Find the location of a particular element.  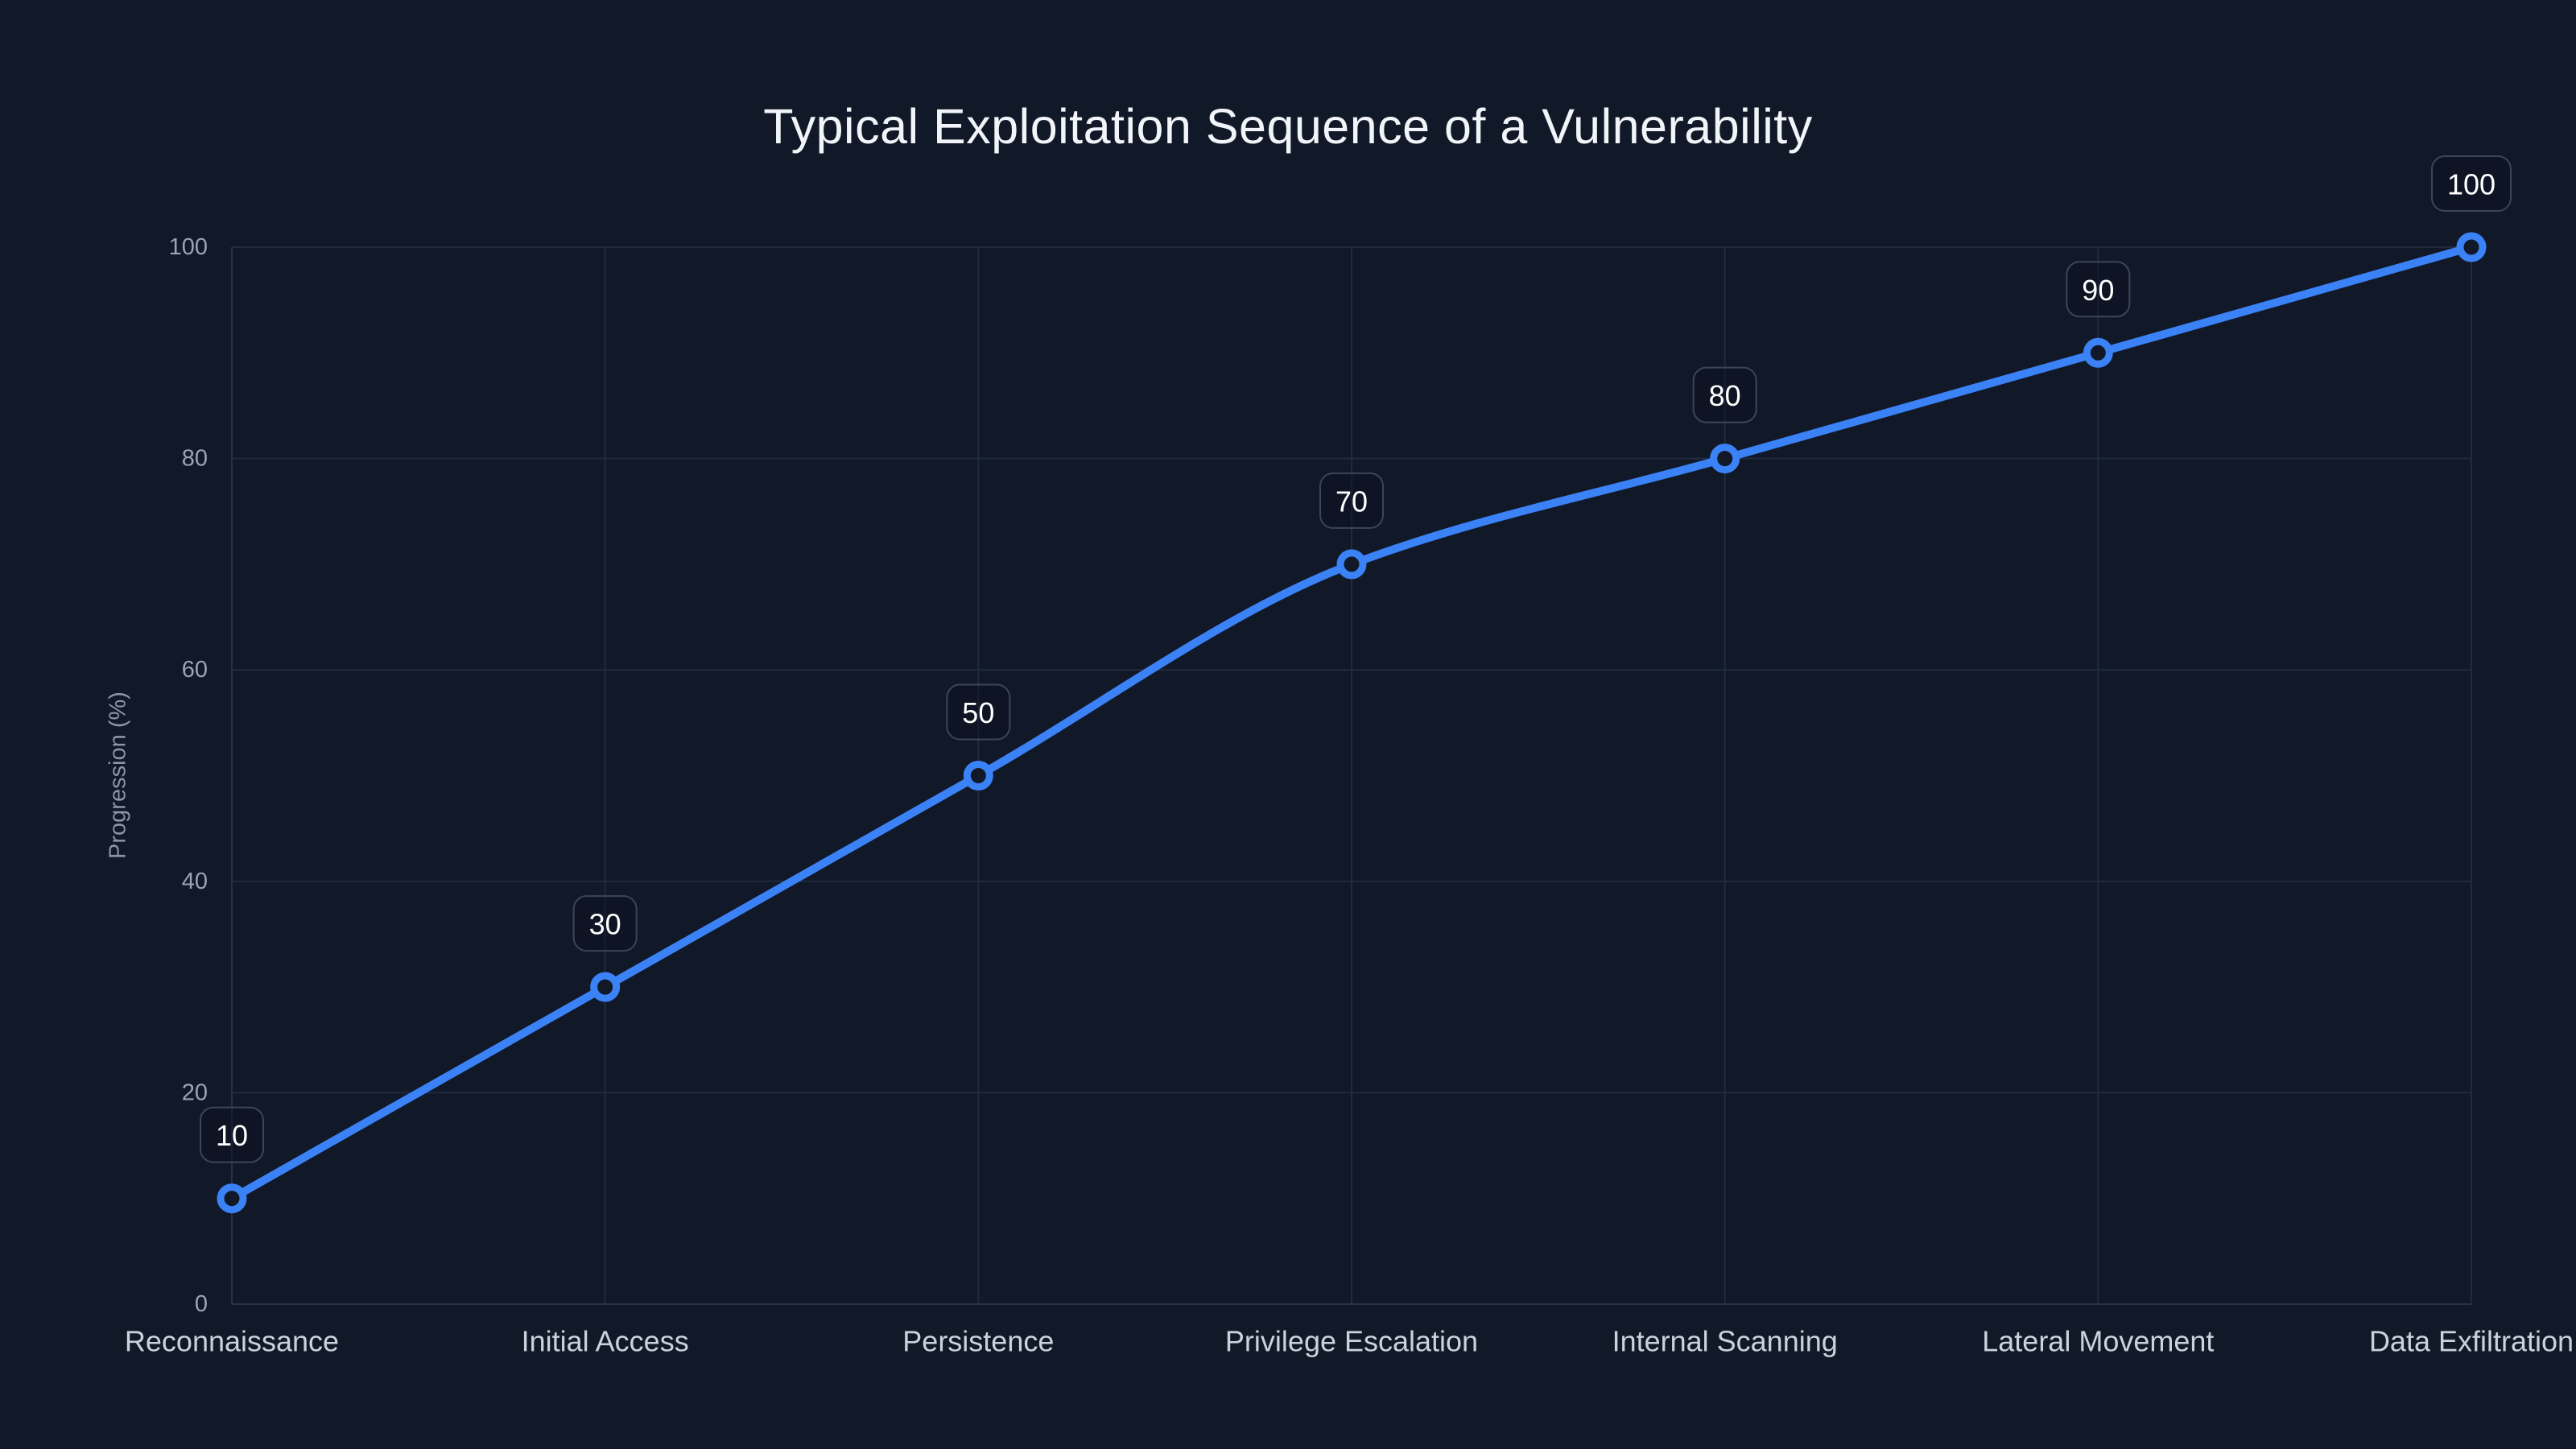

point-label: 100 is located at coordinates (2471, 184).